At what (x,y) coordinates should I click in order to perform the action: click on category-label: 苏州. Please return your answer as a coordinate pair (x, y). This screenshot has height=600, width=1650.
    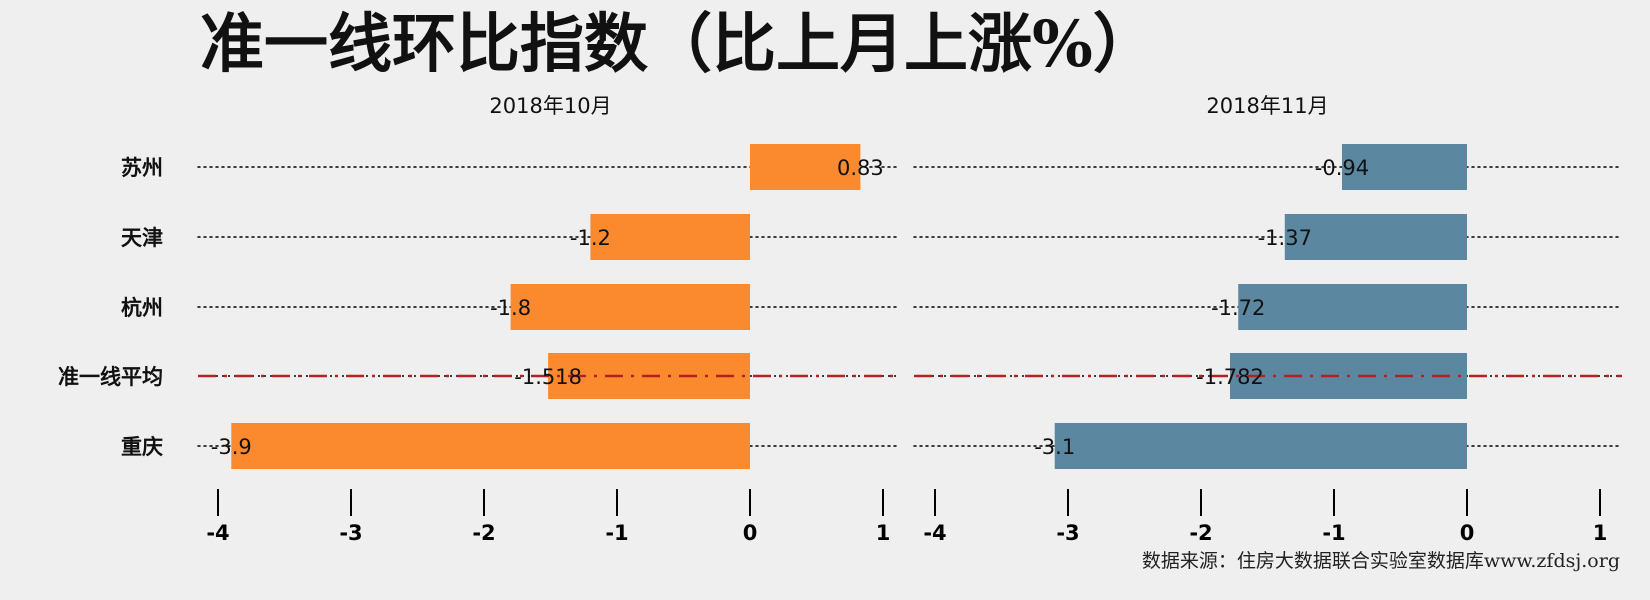
    Looking at the image, I should click on (142, 167).